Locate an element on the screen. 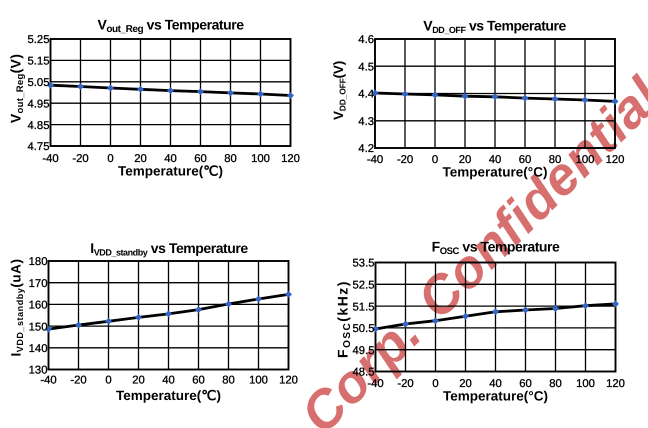 The height and width of the screenshot is (428, 648). svg-text: 4.95 is located at coordinates (39, 104).